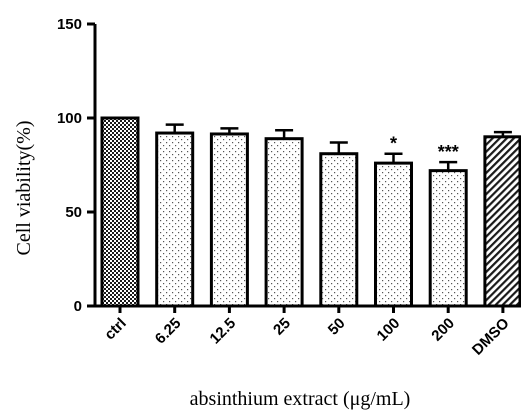  What do you see at coordinates (78, 306) in the screenshot?
I see `y-tick-label: 0` at bounding box center [78, 306].